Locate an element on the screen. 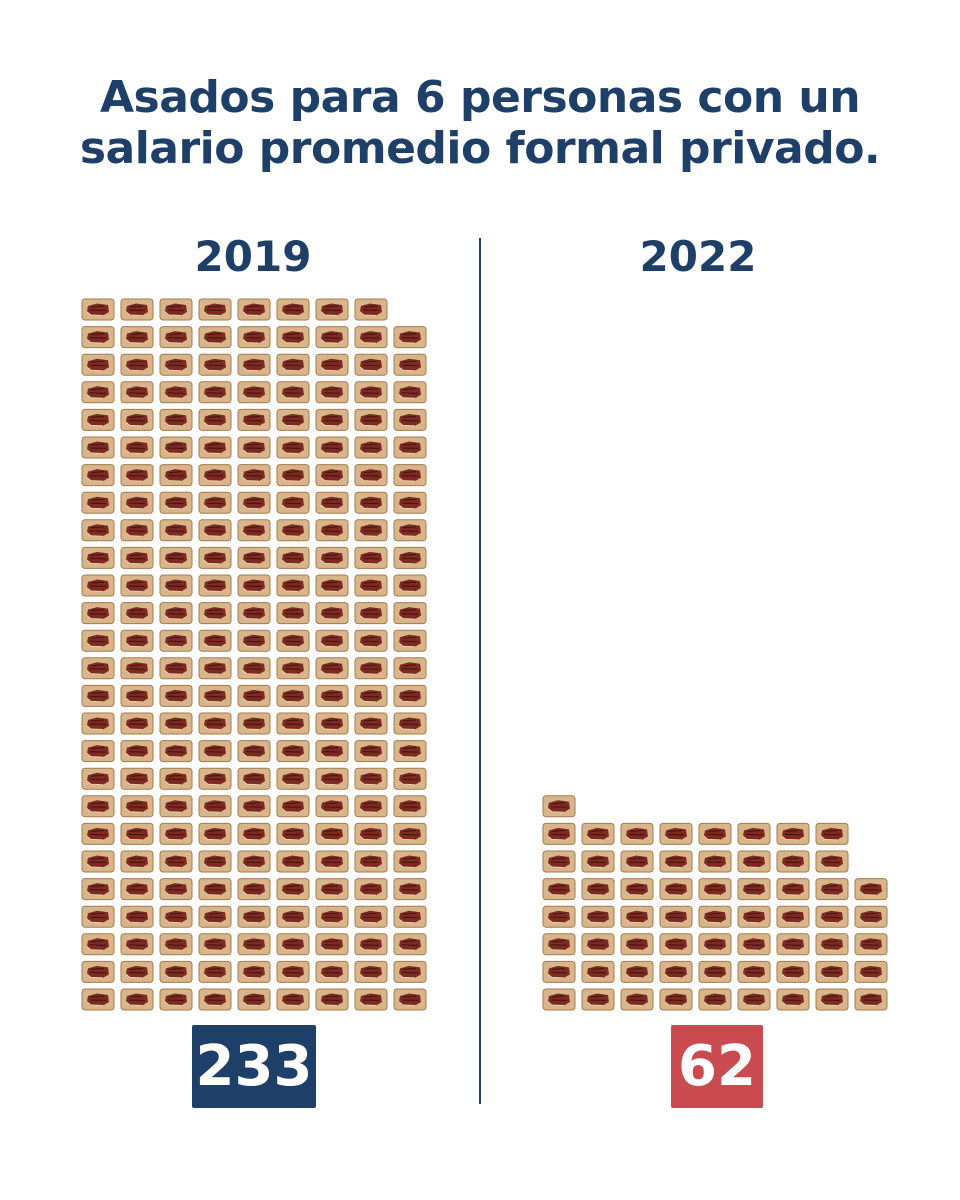 The image size is (960, 1200). chart-title-line-2: salario promedio formal privado. is located at coordinates (480, 148).